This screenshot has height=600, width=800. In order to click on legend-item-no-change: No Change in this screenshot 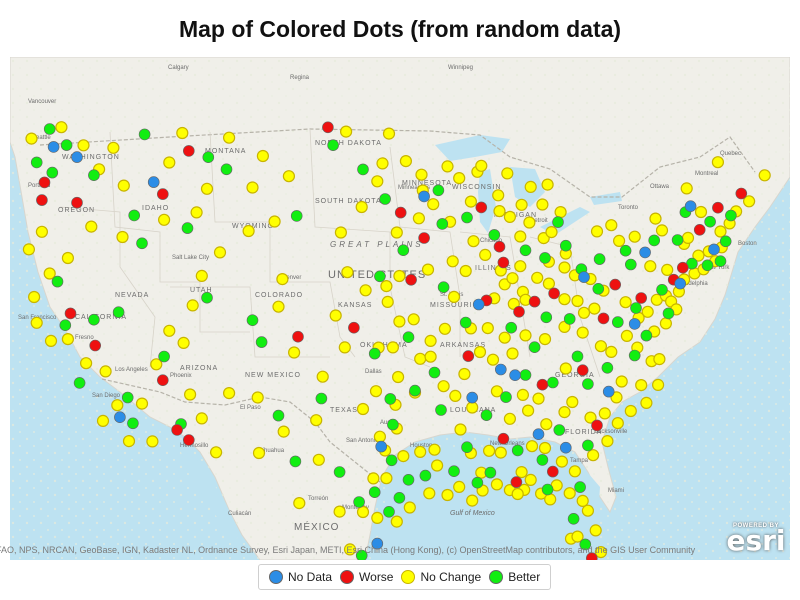, I will do `click(441, 577)`.